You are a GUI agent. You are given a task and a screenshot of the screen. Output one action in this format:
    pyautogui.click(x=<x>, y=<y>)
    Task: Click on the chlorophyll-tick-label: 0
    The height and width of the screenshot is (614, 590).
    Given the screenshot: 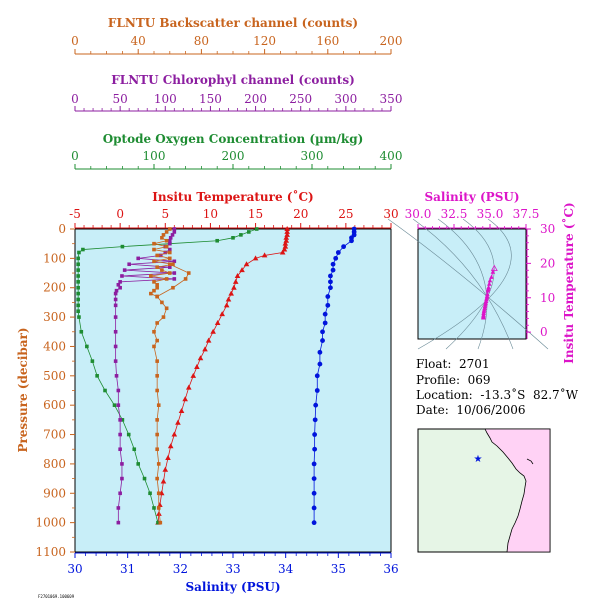 What is the action you would take?
    pyautogui.click(x=75, y=99)
    